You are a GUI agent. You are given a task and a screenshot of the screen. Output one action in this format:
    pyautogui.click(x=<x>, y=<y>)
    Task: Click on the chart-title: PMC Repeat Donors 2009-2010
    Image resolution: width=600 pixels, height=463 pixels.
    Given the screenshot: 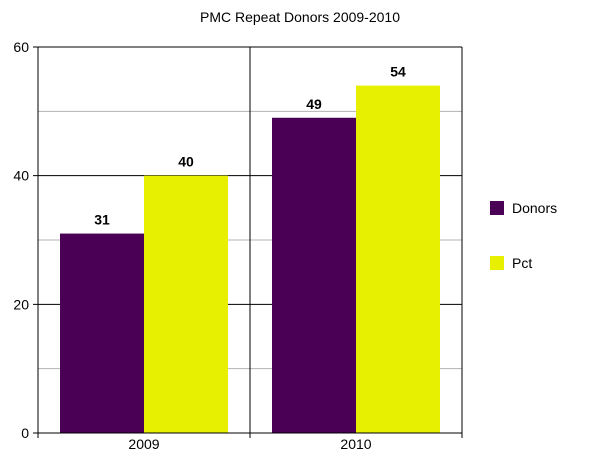 What is the action you would take?
    pyautogui.click(x=299, y=17)
    